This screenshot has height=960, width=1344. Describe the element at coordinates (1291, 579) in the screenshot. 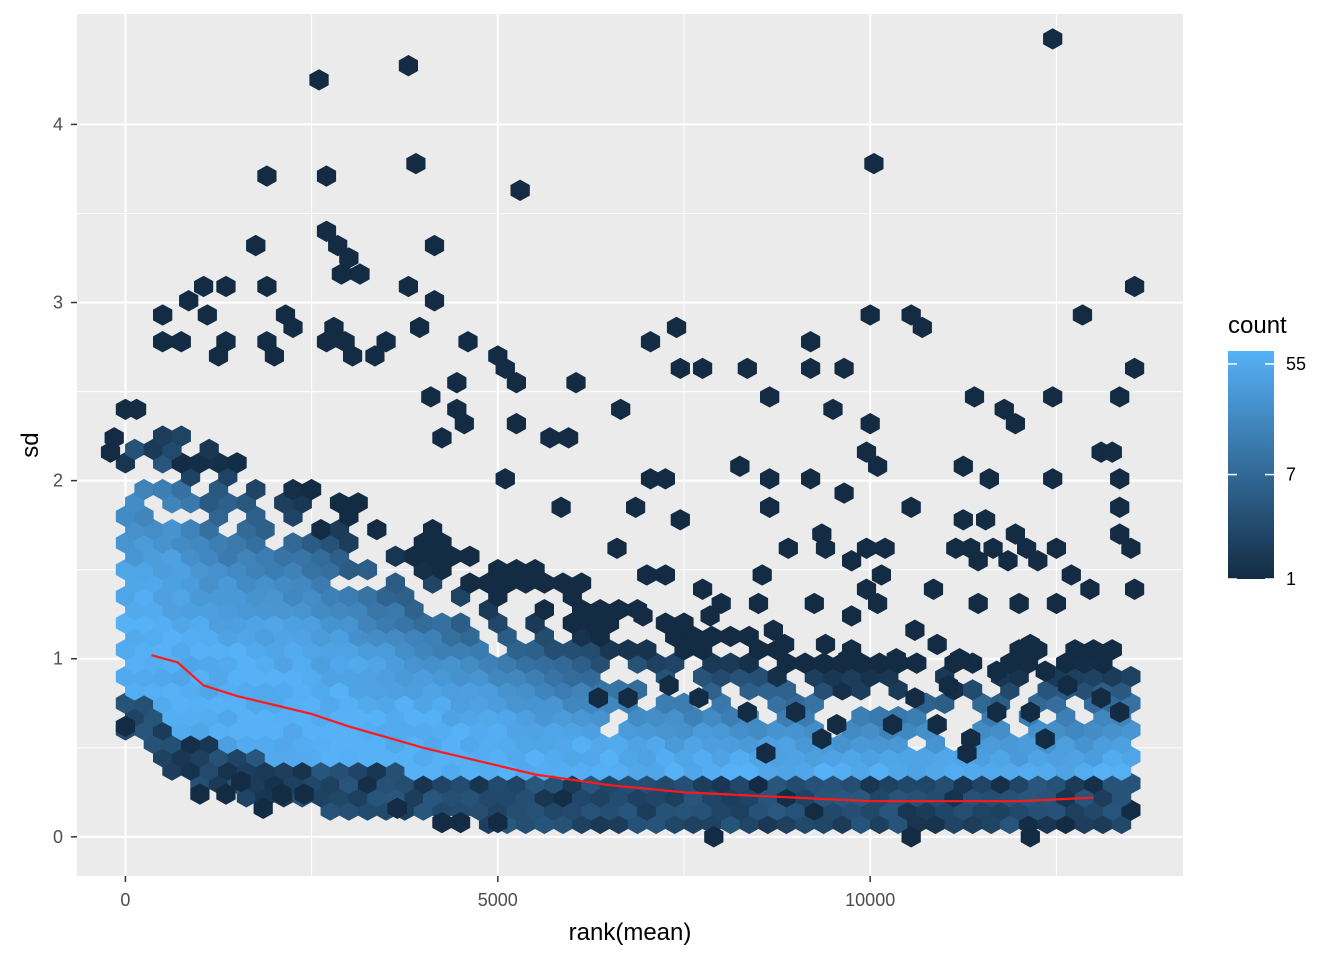

I see `legend-break-label: 1` at that location.